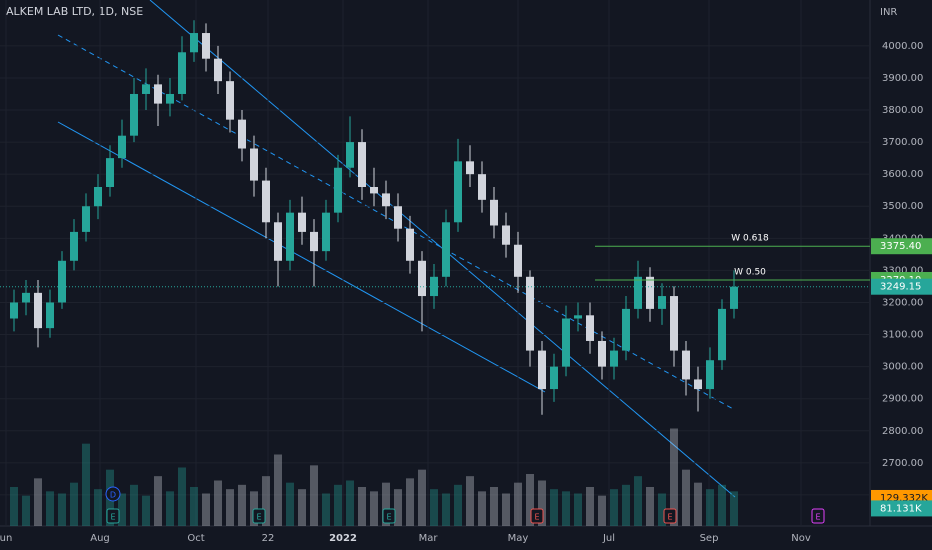  I want to click on x-tick-label: Jul, so click(608, 538).